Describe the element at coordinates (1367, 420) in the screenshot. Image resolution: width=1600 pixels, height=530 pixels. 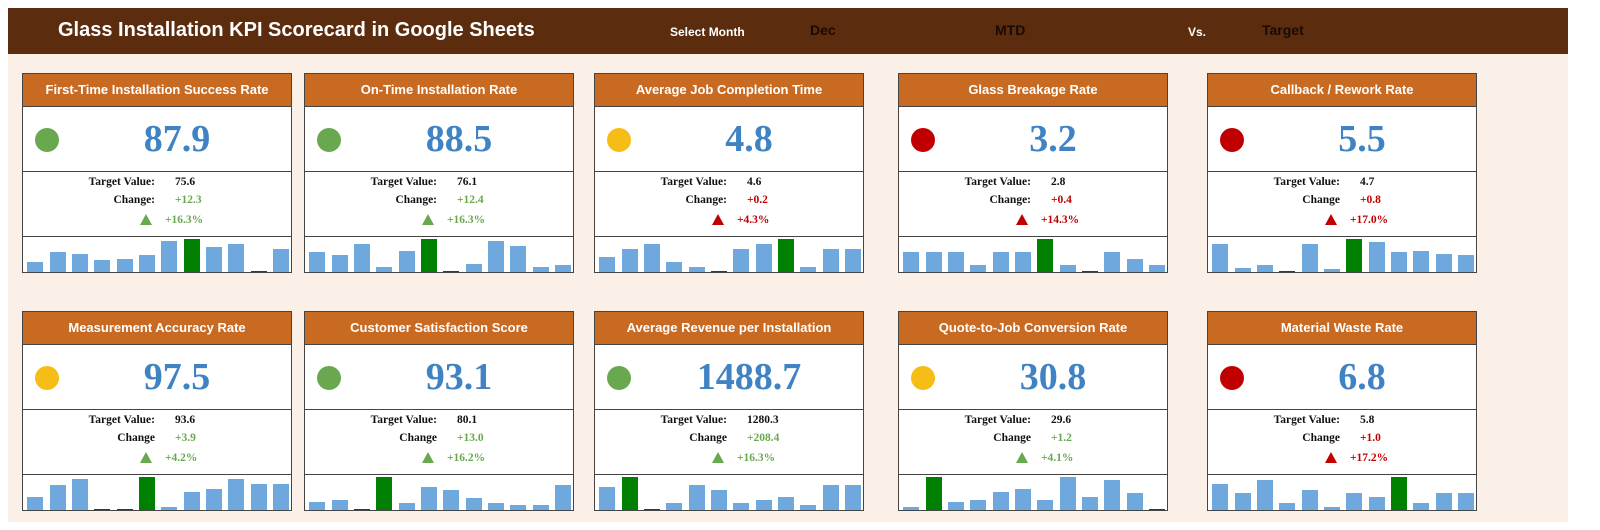
I see `target-value: 5.8` at that location.